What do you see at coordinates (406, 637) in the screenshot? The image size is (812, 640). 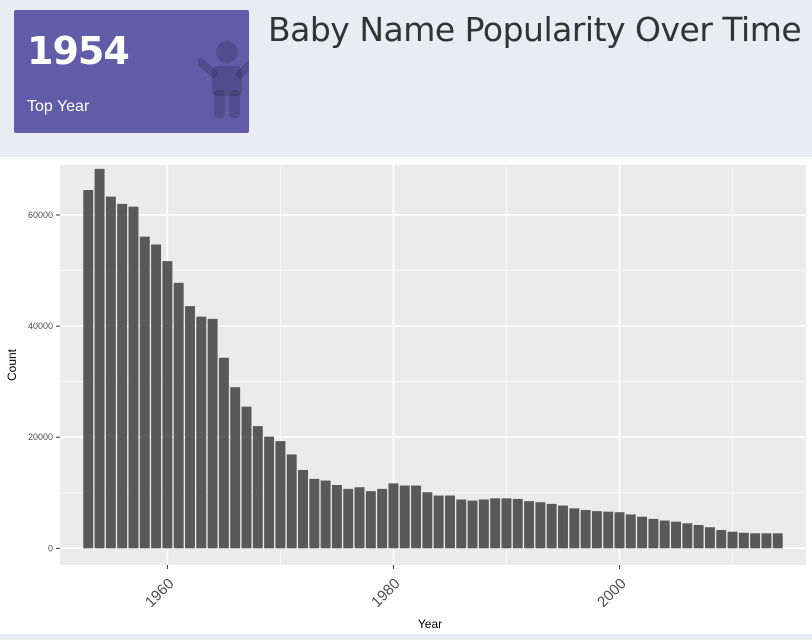 I see `footer-strip` at bounding box center [406, 637].